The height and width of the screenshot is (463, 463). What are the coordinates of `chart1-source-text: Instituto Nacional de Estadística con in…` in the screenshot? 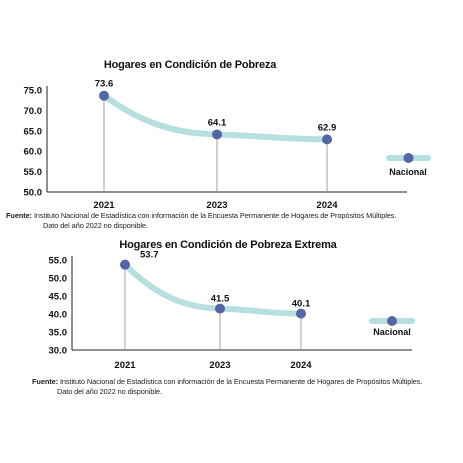 It's located at (215, 215).